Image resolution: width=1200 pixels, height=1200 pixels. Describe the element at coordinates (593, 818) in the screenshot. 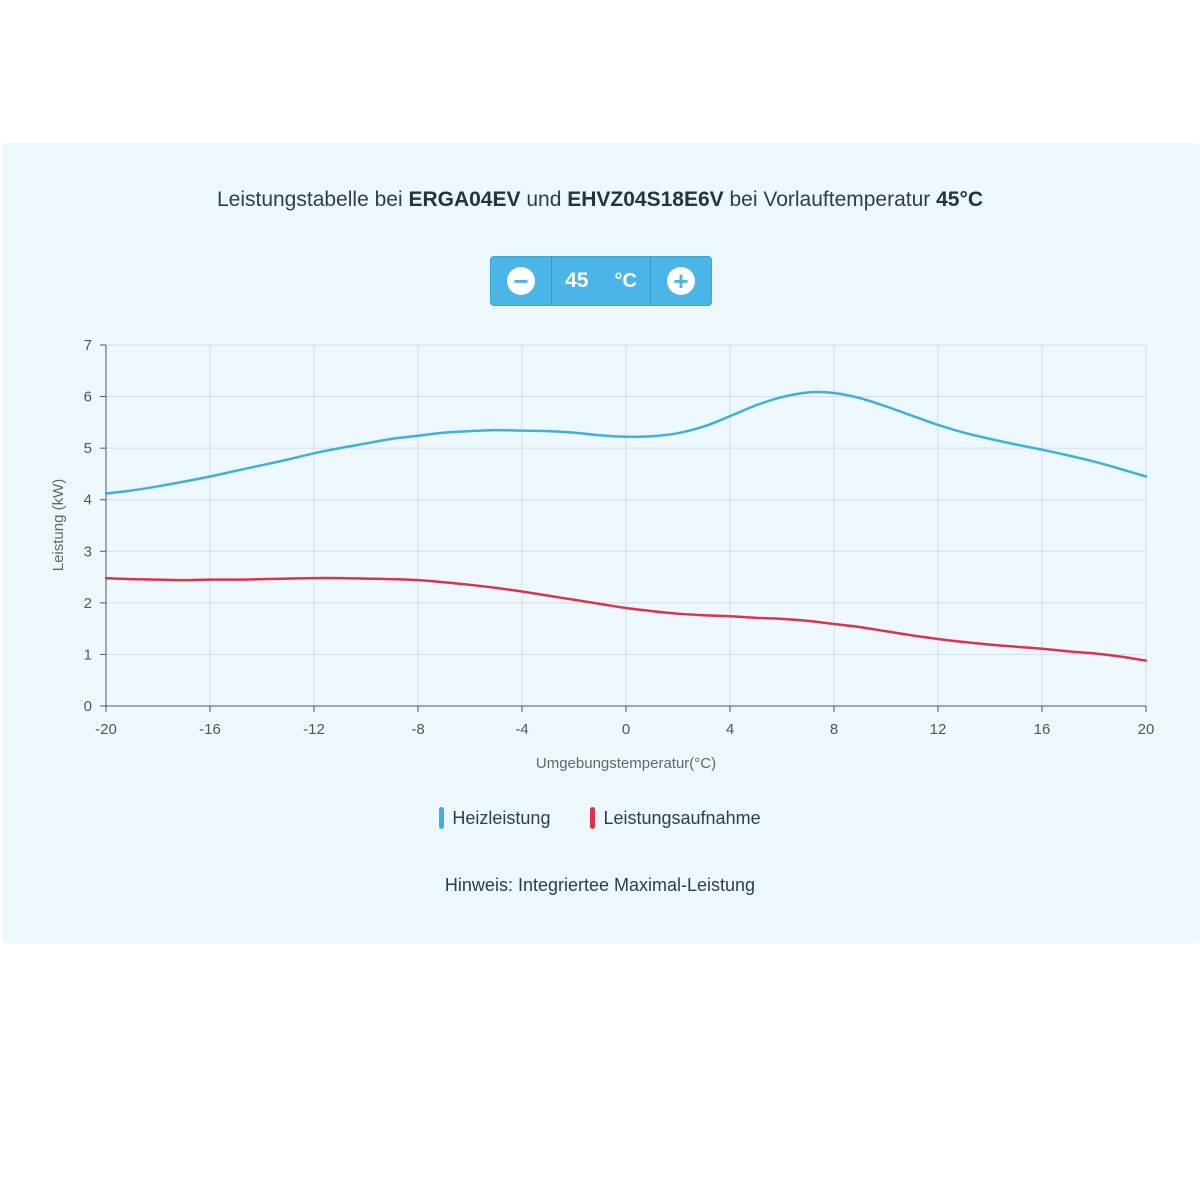

I see `legend-swatch-leistungsaufnahme` at that location.